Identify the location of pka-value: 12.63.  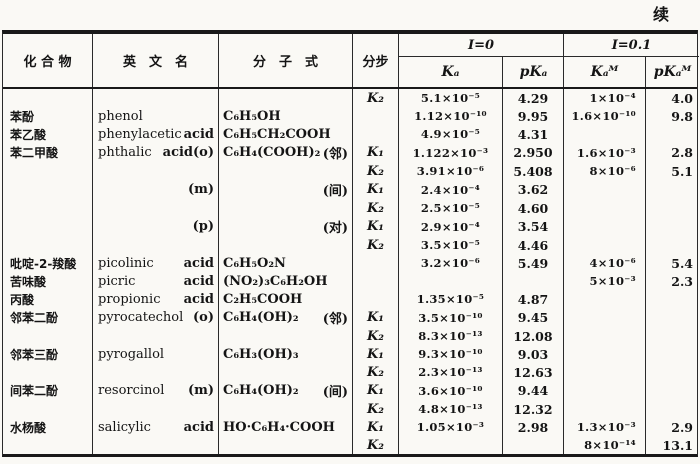
(533, 372).